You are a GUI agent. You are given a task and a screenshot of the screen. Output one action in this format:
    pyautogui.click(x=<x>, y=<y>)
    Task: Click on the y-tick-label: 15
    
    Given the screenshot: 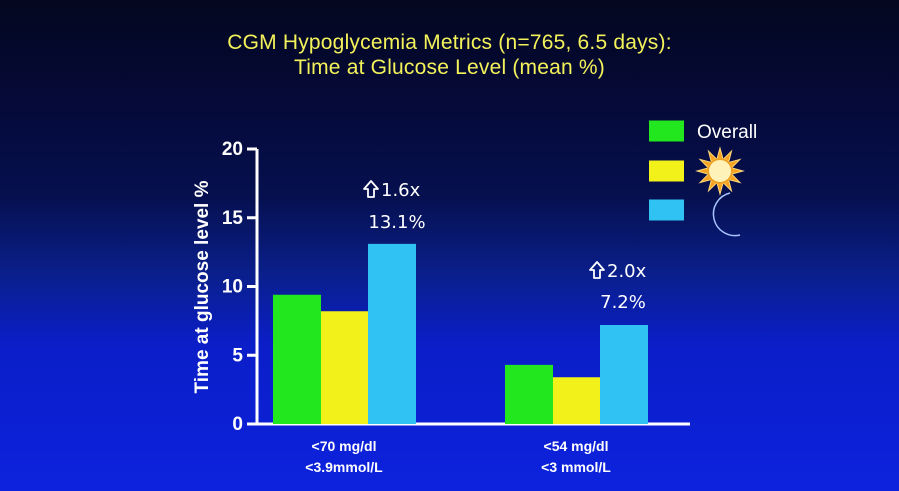 What is the action you would take?
    pyautogui.click(x=233, y=218)
    